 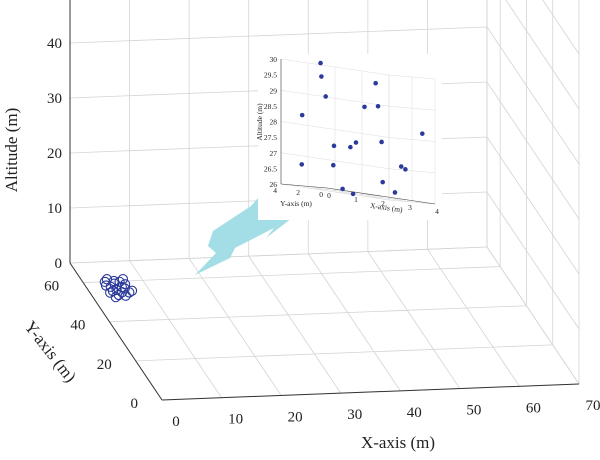 I want to click on main-plot-points, so click(x=118, y=288).